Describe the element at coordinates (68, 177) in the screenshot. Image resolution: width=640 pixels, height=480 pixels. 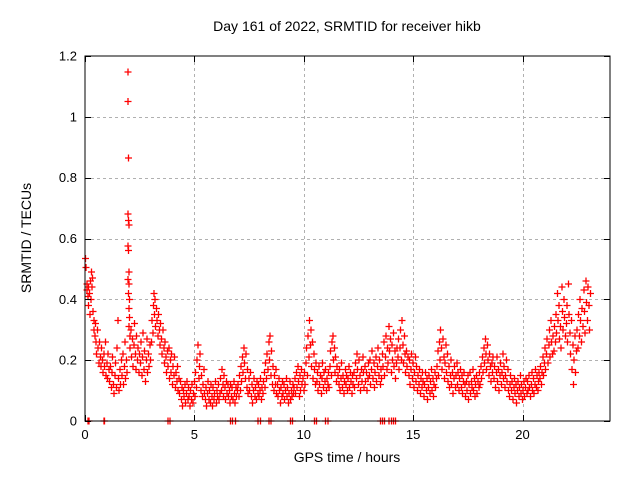
I see `y-tick-label: 0.8` at that location.